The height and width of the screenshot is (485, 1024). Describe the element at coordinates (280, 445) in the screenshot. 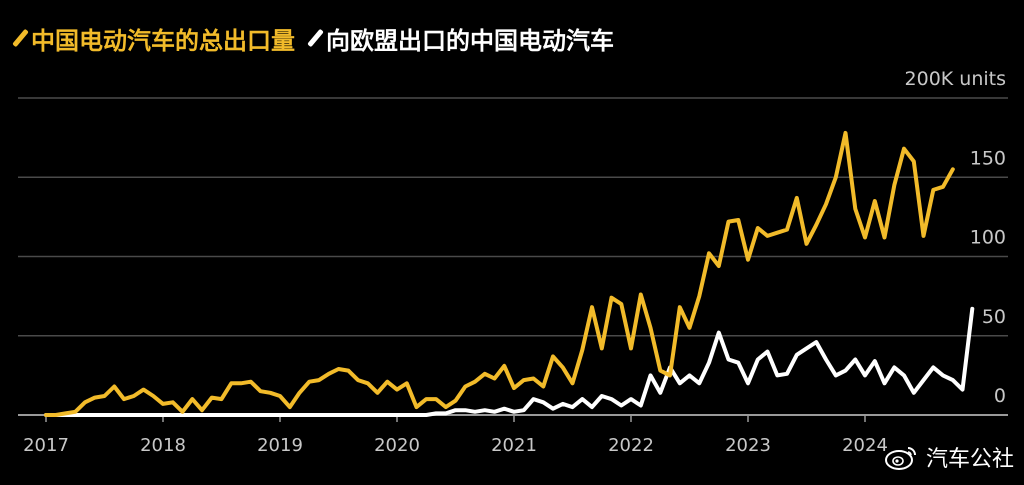

I see `x-tick-label: 2019` at that location.